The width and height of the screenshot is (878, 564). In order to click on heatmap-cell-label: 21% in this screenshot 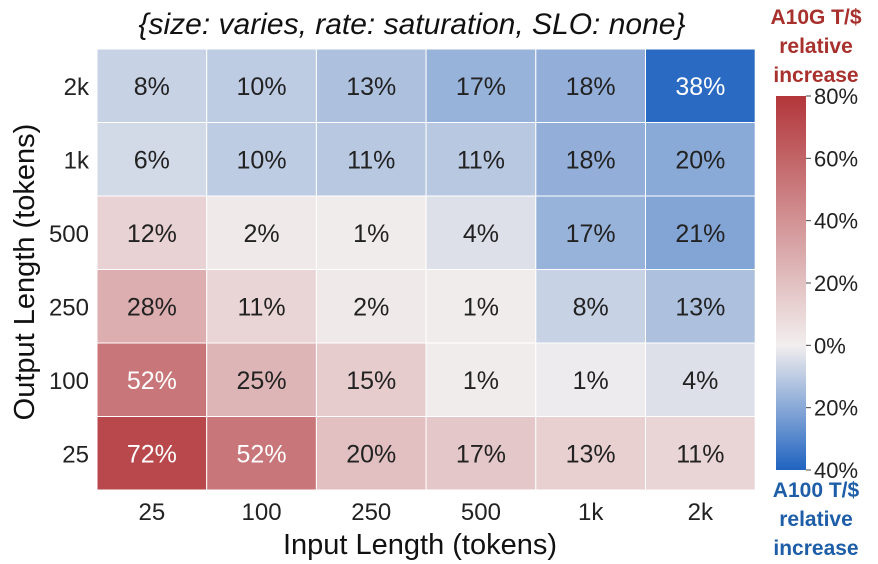, I will do `click(700, 234)`.